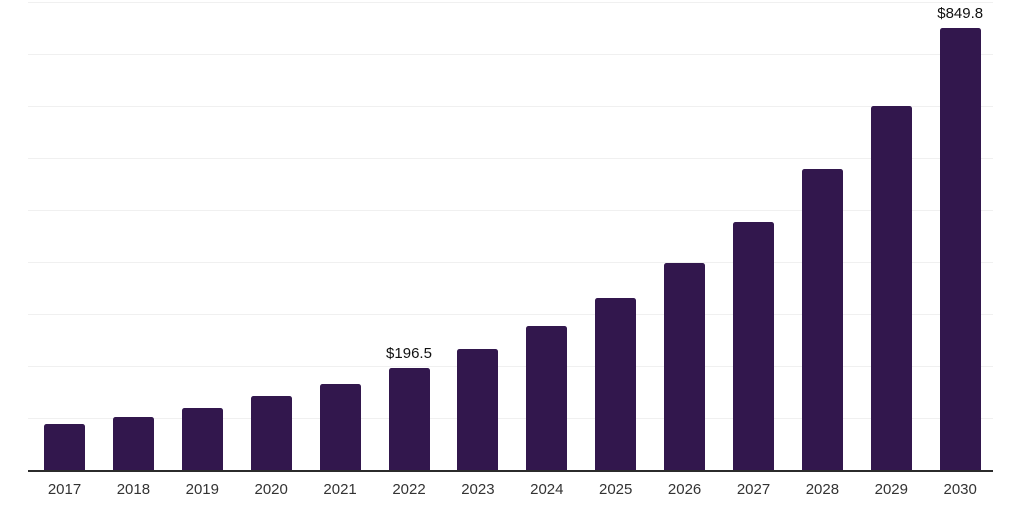 The image size is (1024, 512). What do you see at coordinates (684, 489) in the screenshot?
I see `x-tick-label-2026: 2026` at bounding box center [684, 489].